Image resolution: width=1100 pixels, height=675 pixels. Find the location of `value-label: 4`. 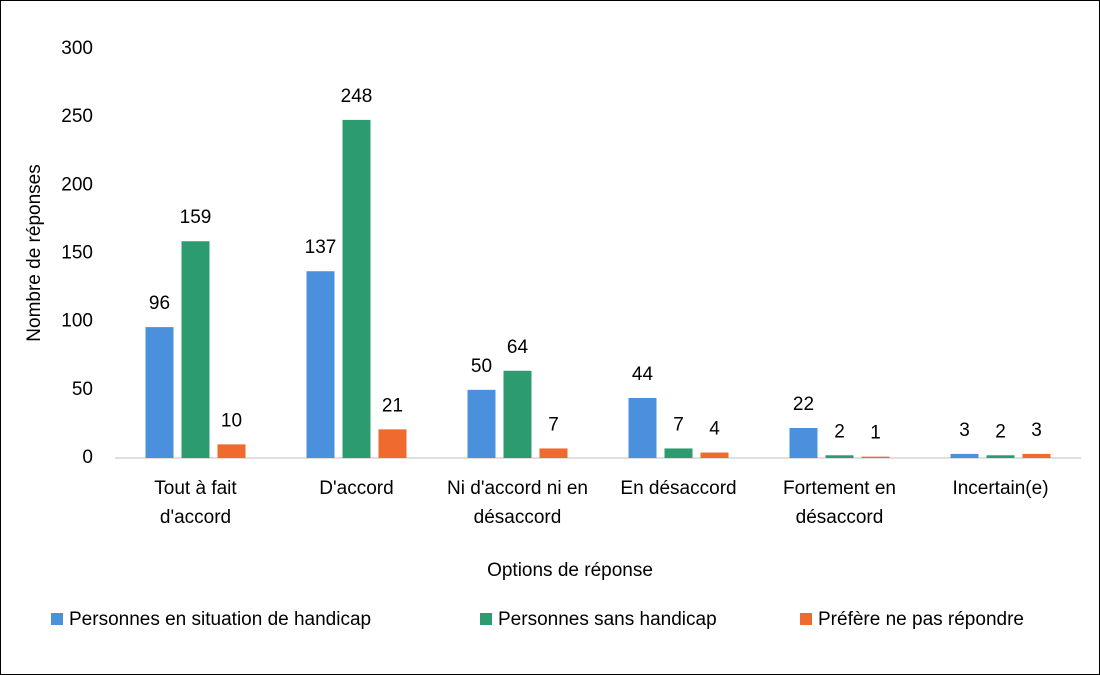

value-label: 4 is located at coordinates (714, 429).